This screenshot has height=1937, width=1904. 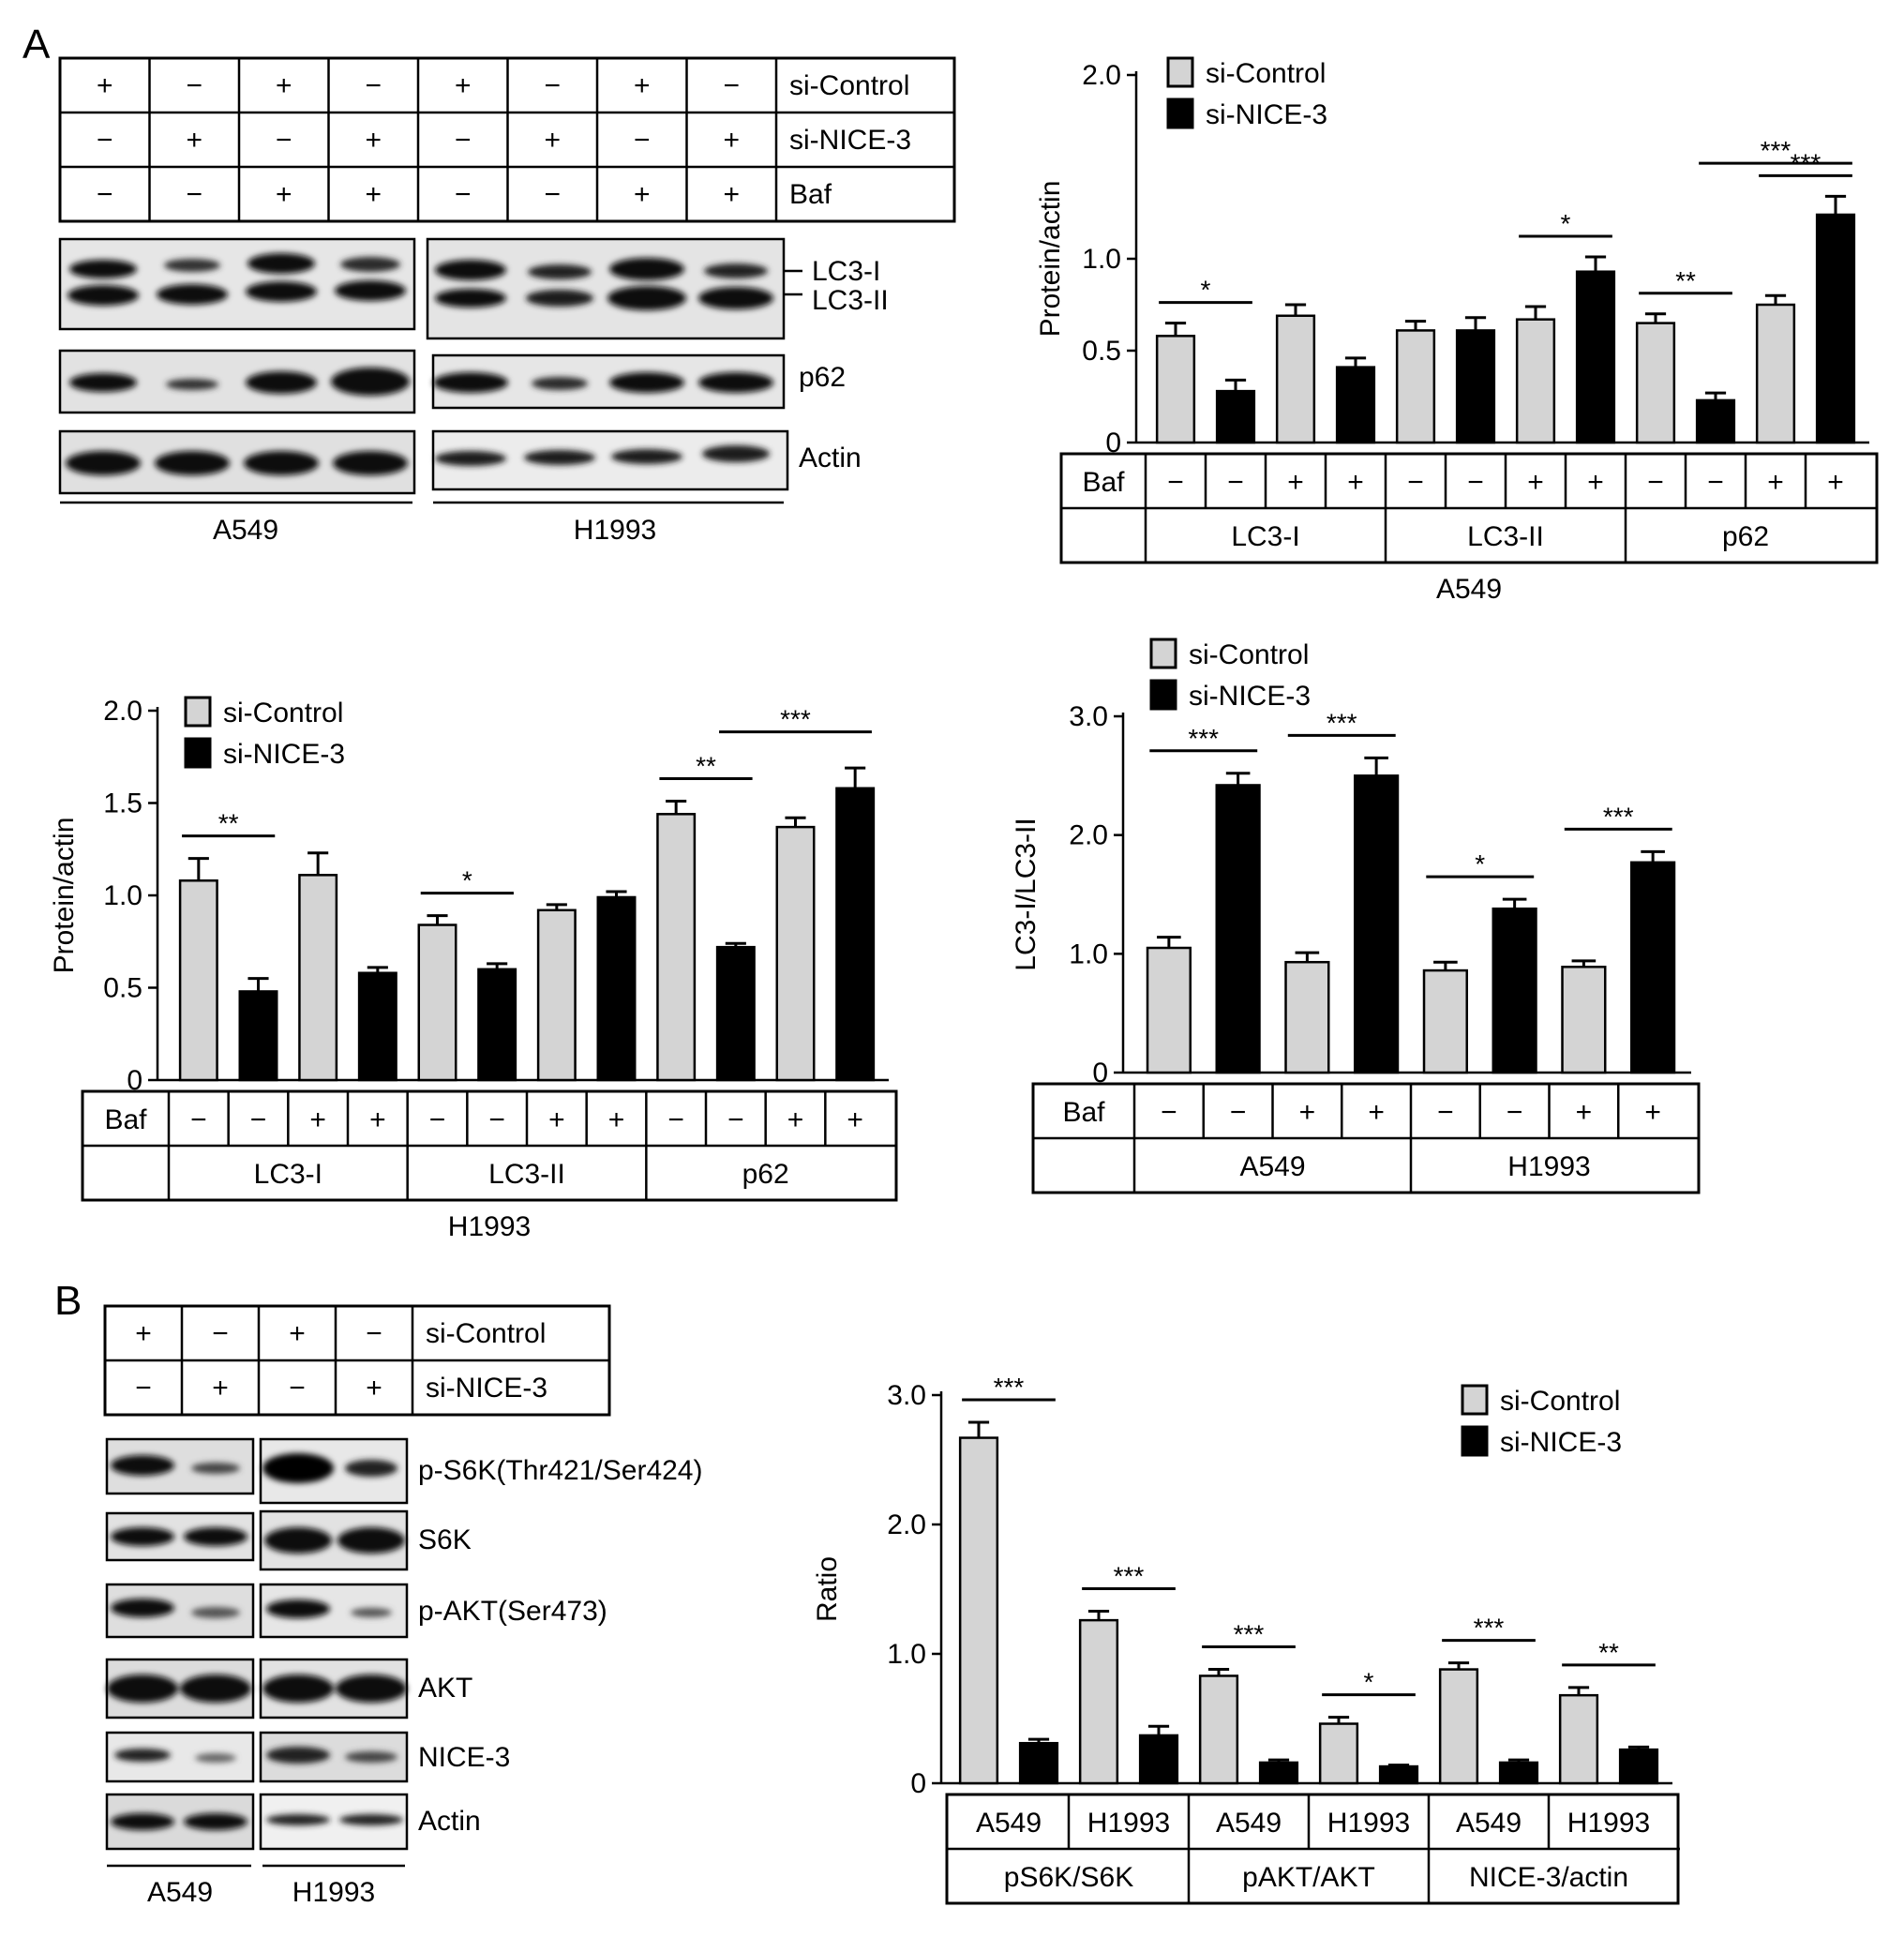 I want to click on y-tick-label: 1.0, so click(x=1088, y=953).